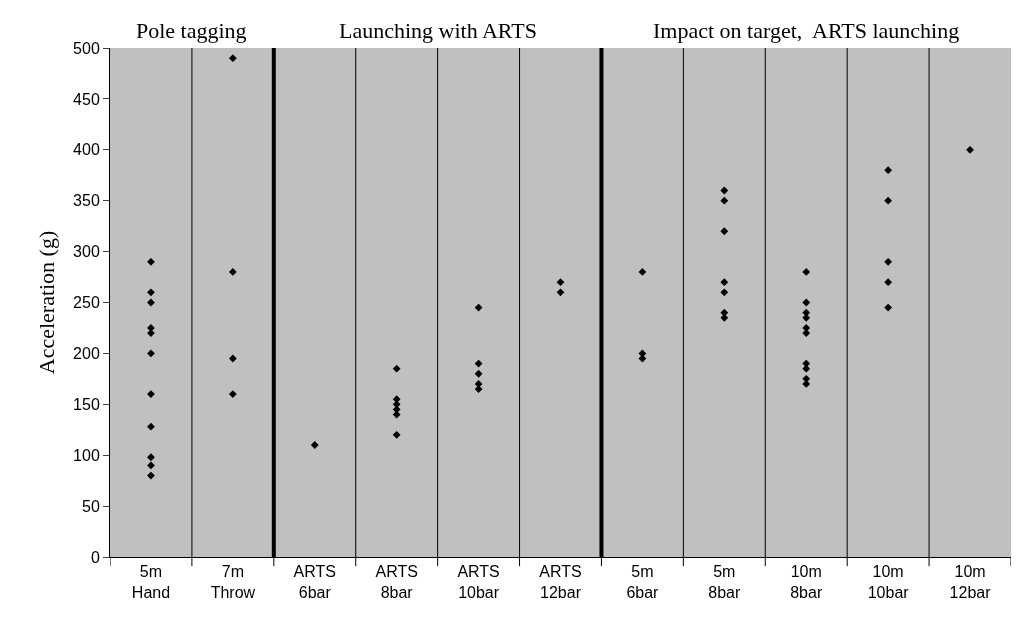  Describe the element at coordinates (478, 582) in the screenshot. I see `x-tick-label: ARTS 10bar` at that location.